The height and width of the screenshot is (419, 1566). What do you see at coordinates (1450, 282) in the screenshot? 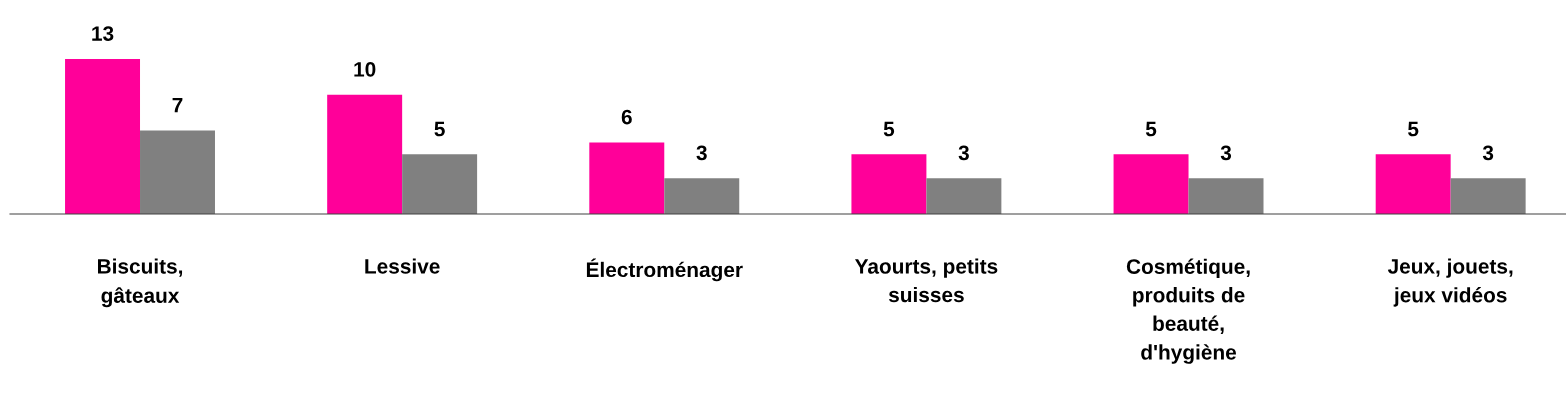
I see `x-tick-label: Jeux, jouets, jeux vidéos` at bounding box center [1450, 282].